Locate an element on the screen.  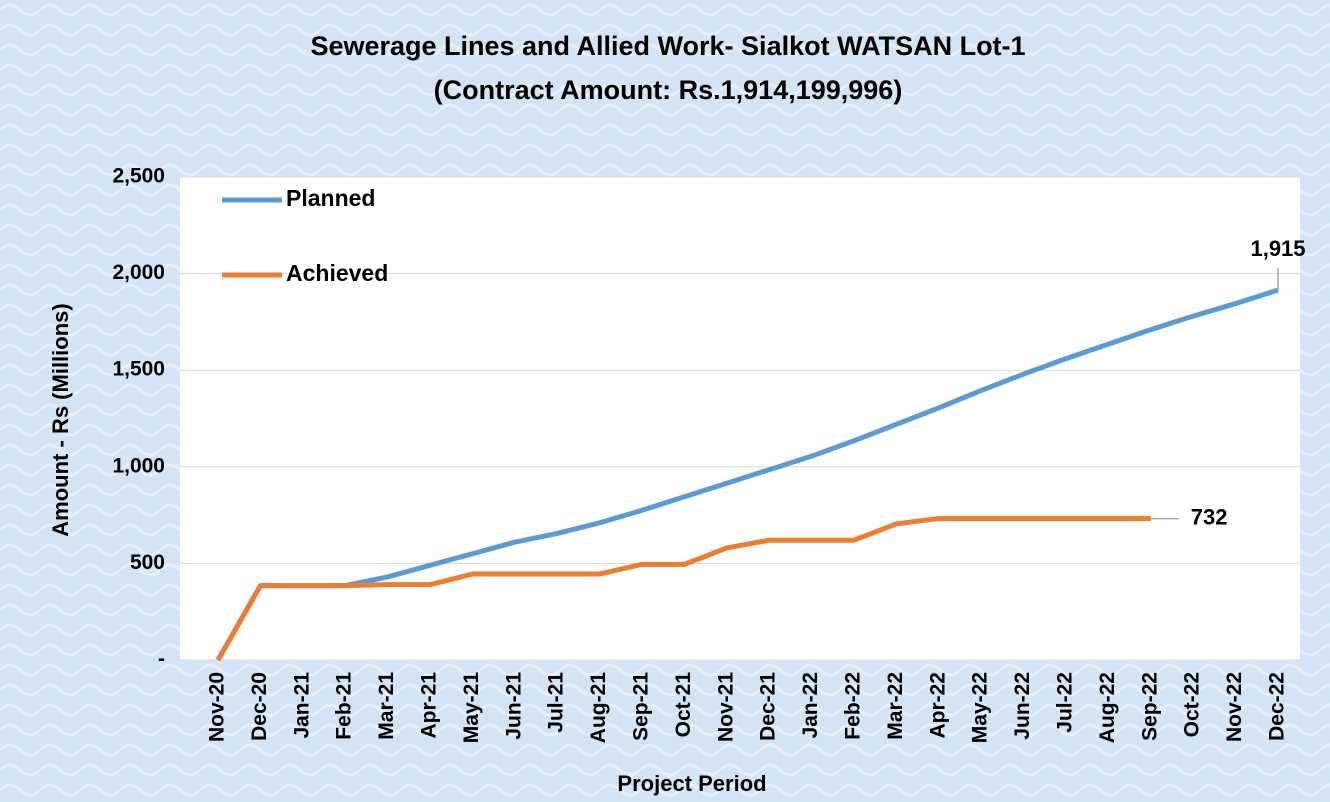
x-tick-label: Oct-21 is located at coordinates (683, 705).